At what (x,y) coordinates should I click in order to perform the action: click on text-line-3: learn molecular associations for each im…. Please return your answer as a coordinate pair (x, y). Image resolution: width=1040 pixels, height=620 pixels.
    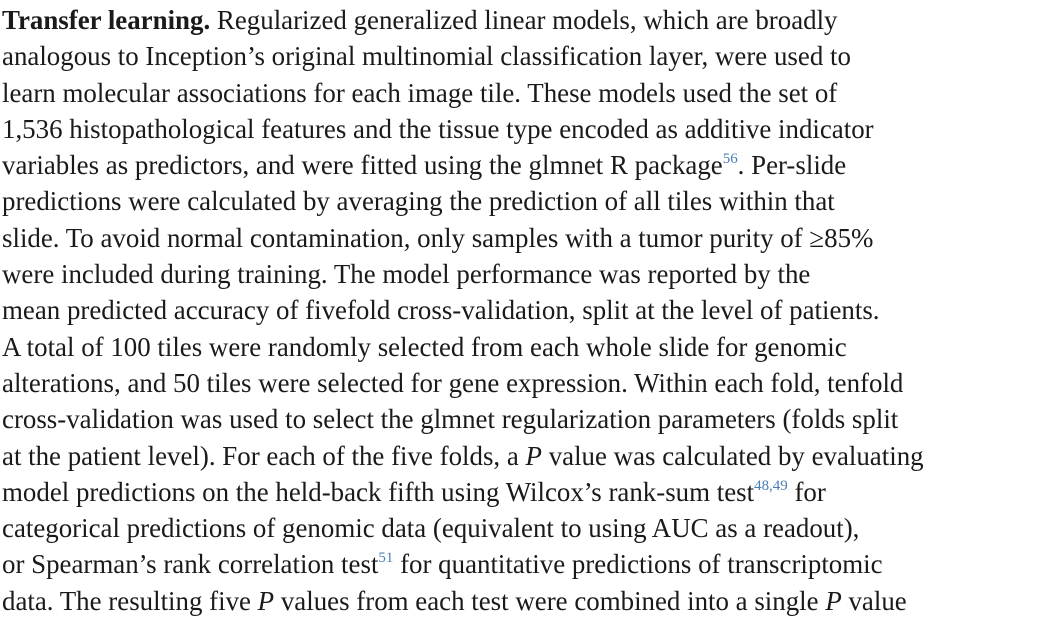
    Looking at the image, I should click on (420, 92).